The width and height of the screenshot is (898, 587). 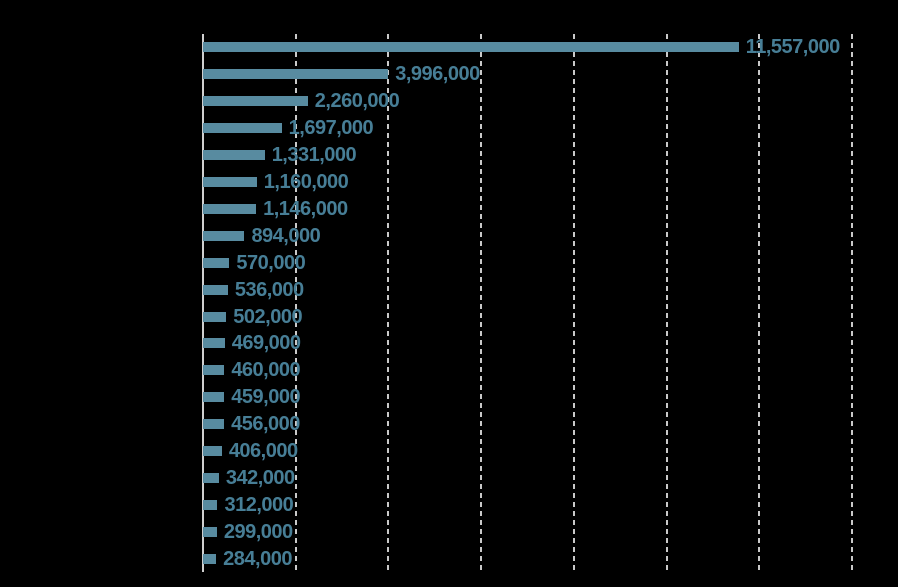 I want to click on value-label: 299,000, so click(x=258, y=531).